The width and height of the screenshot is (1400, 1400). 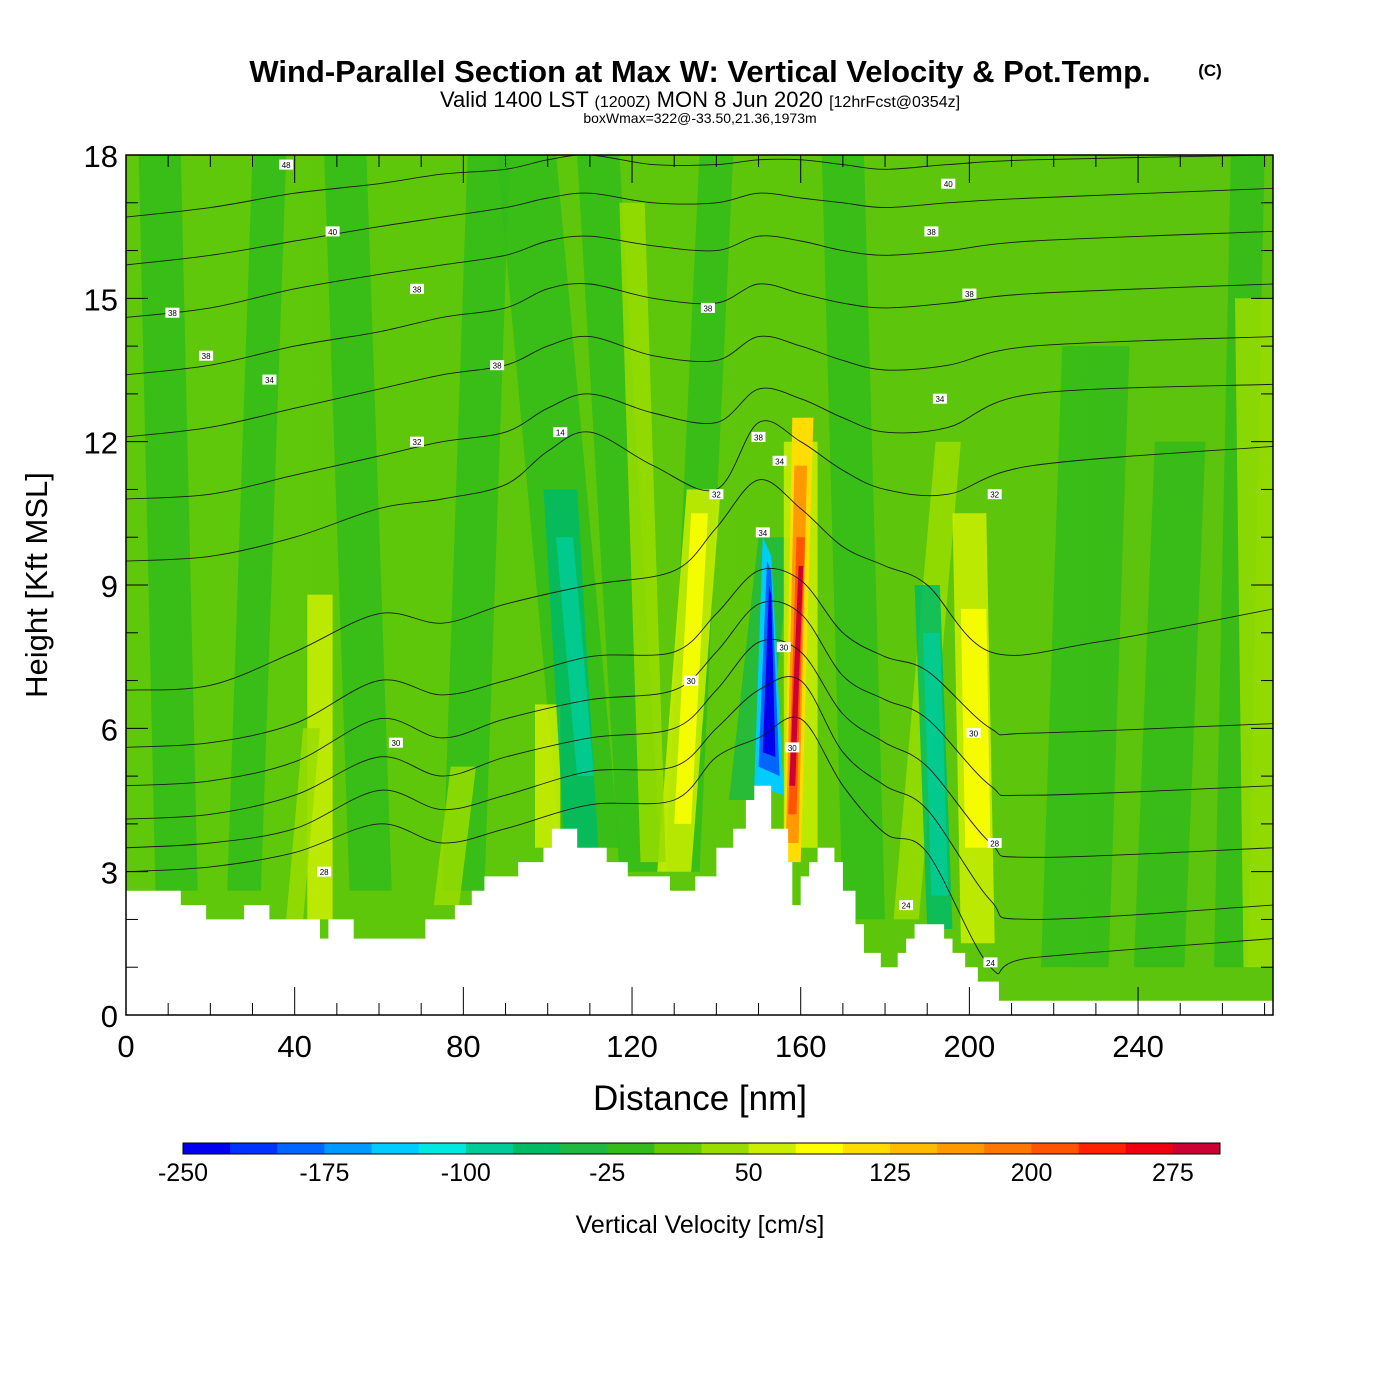 What do you see at coordinates (700, 1098) in the screenshot?
I see `x-axis-label: Distance [nm]` at bounding box center [700, 1098].